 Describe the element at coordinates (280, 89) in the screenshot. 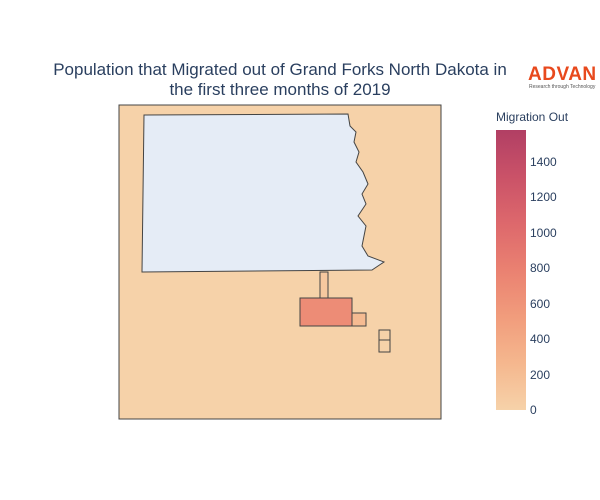

I see `chart-title-line-2: the first three months of 2019` at that location.